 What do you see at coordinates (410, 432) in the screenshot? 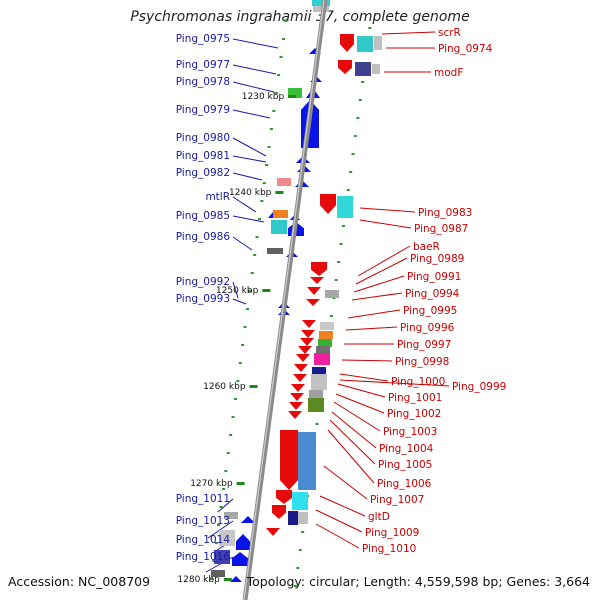
I see `gene-label-Ping_1003: Ping_1003` at bounding box center [410, 432].